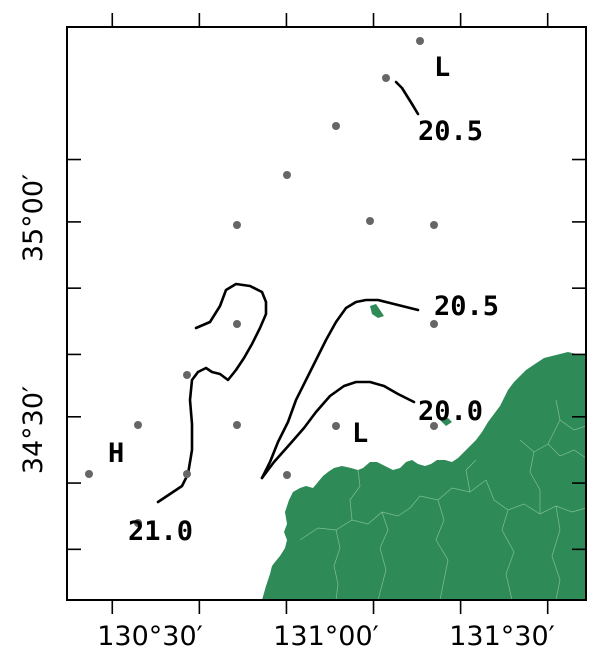 This screenshot has width=597, height=655. Describe the element at coordinates (160, 531) in the screenshot. I see `label-contour-21-0: 21.0` at that location.